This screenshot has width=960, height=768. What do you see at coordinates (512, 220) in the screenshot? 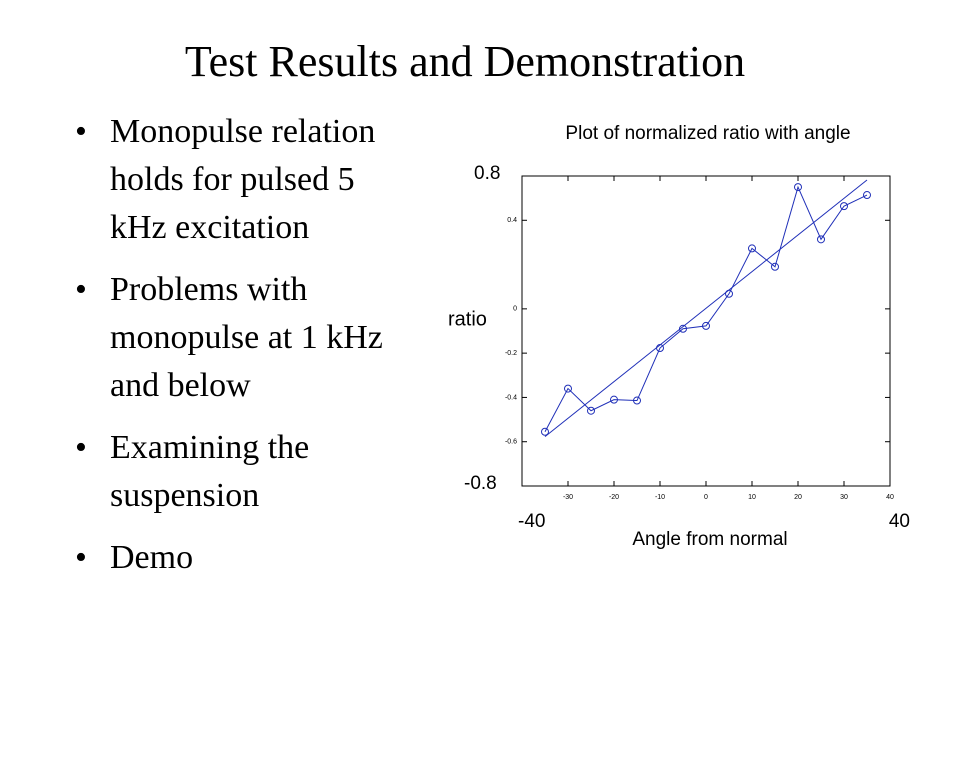
I see `y-tick-label: 0.4` at bounding box center [512, 220].